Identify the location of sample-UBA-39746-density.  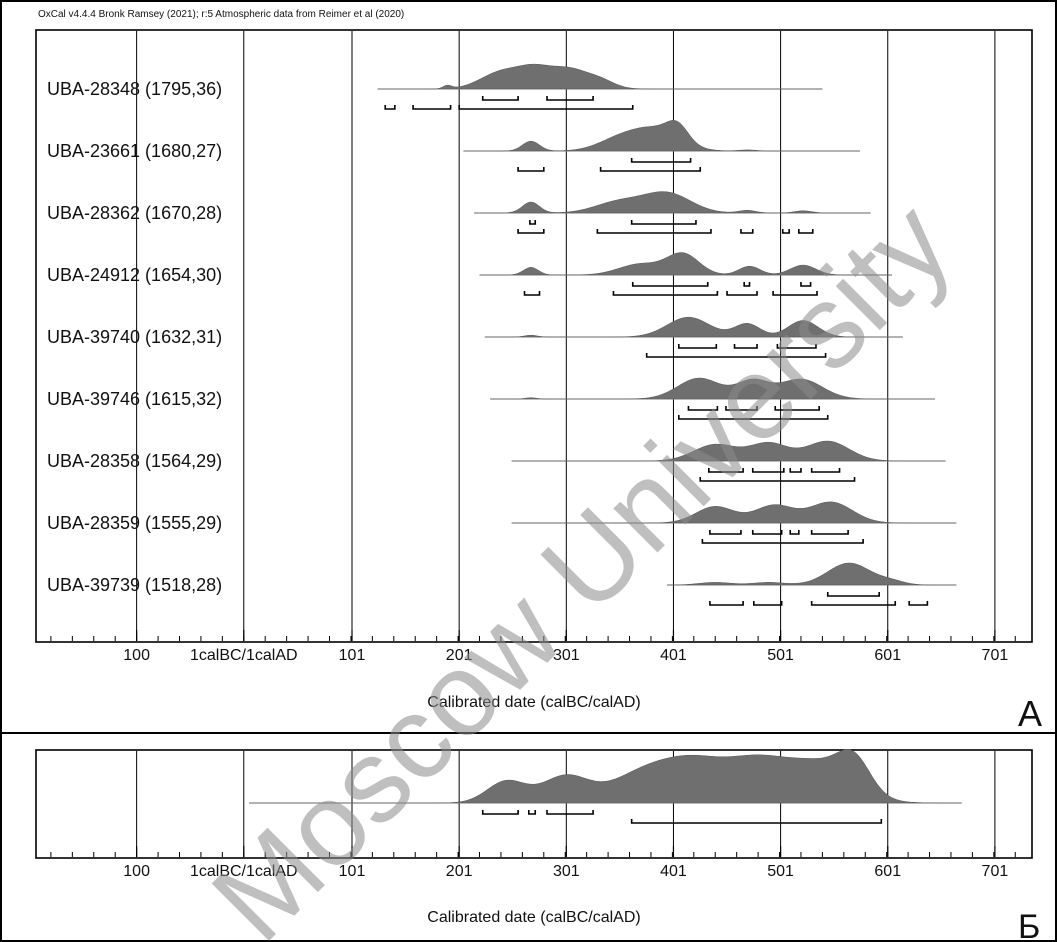
(712, 388).